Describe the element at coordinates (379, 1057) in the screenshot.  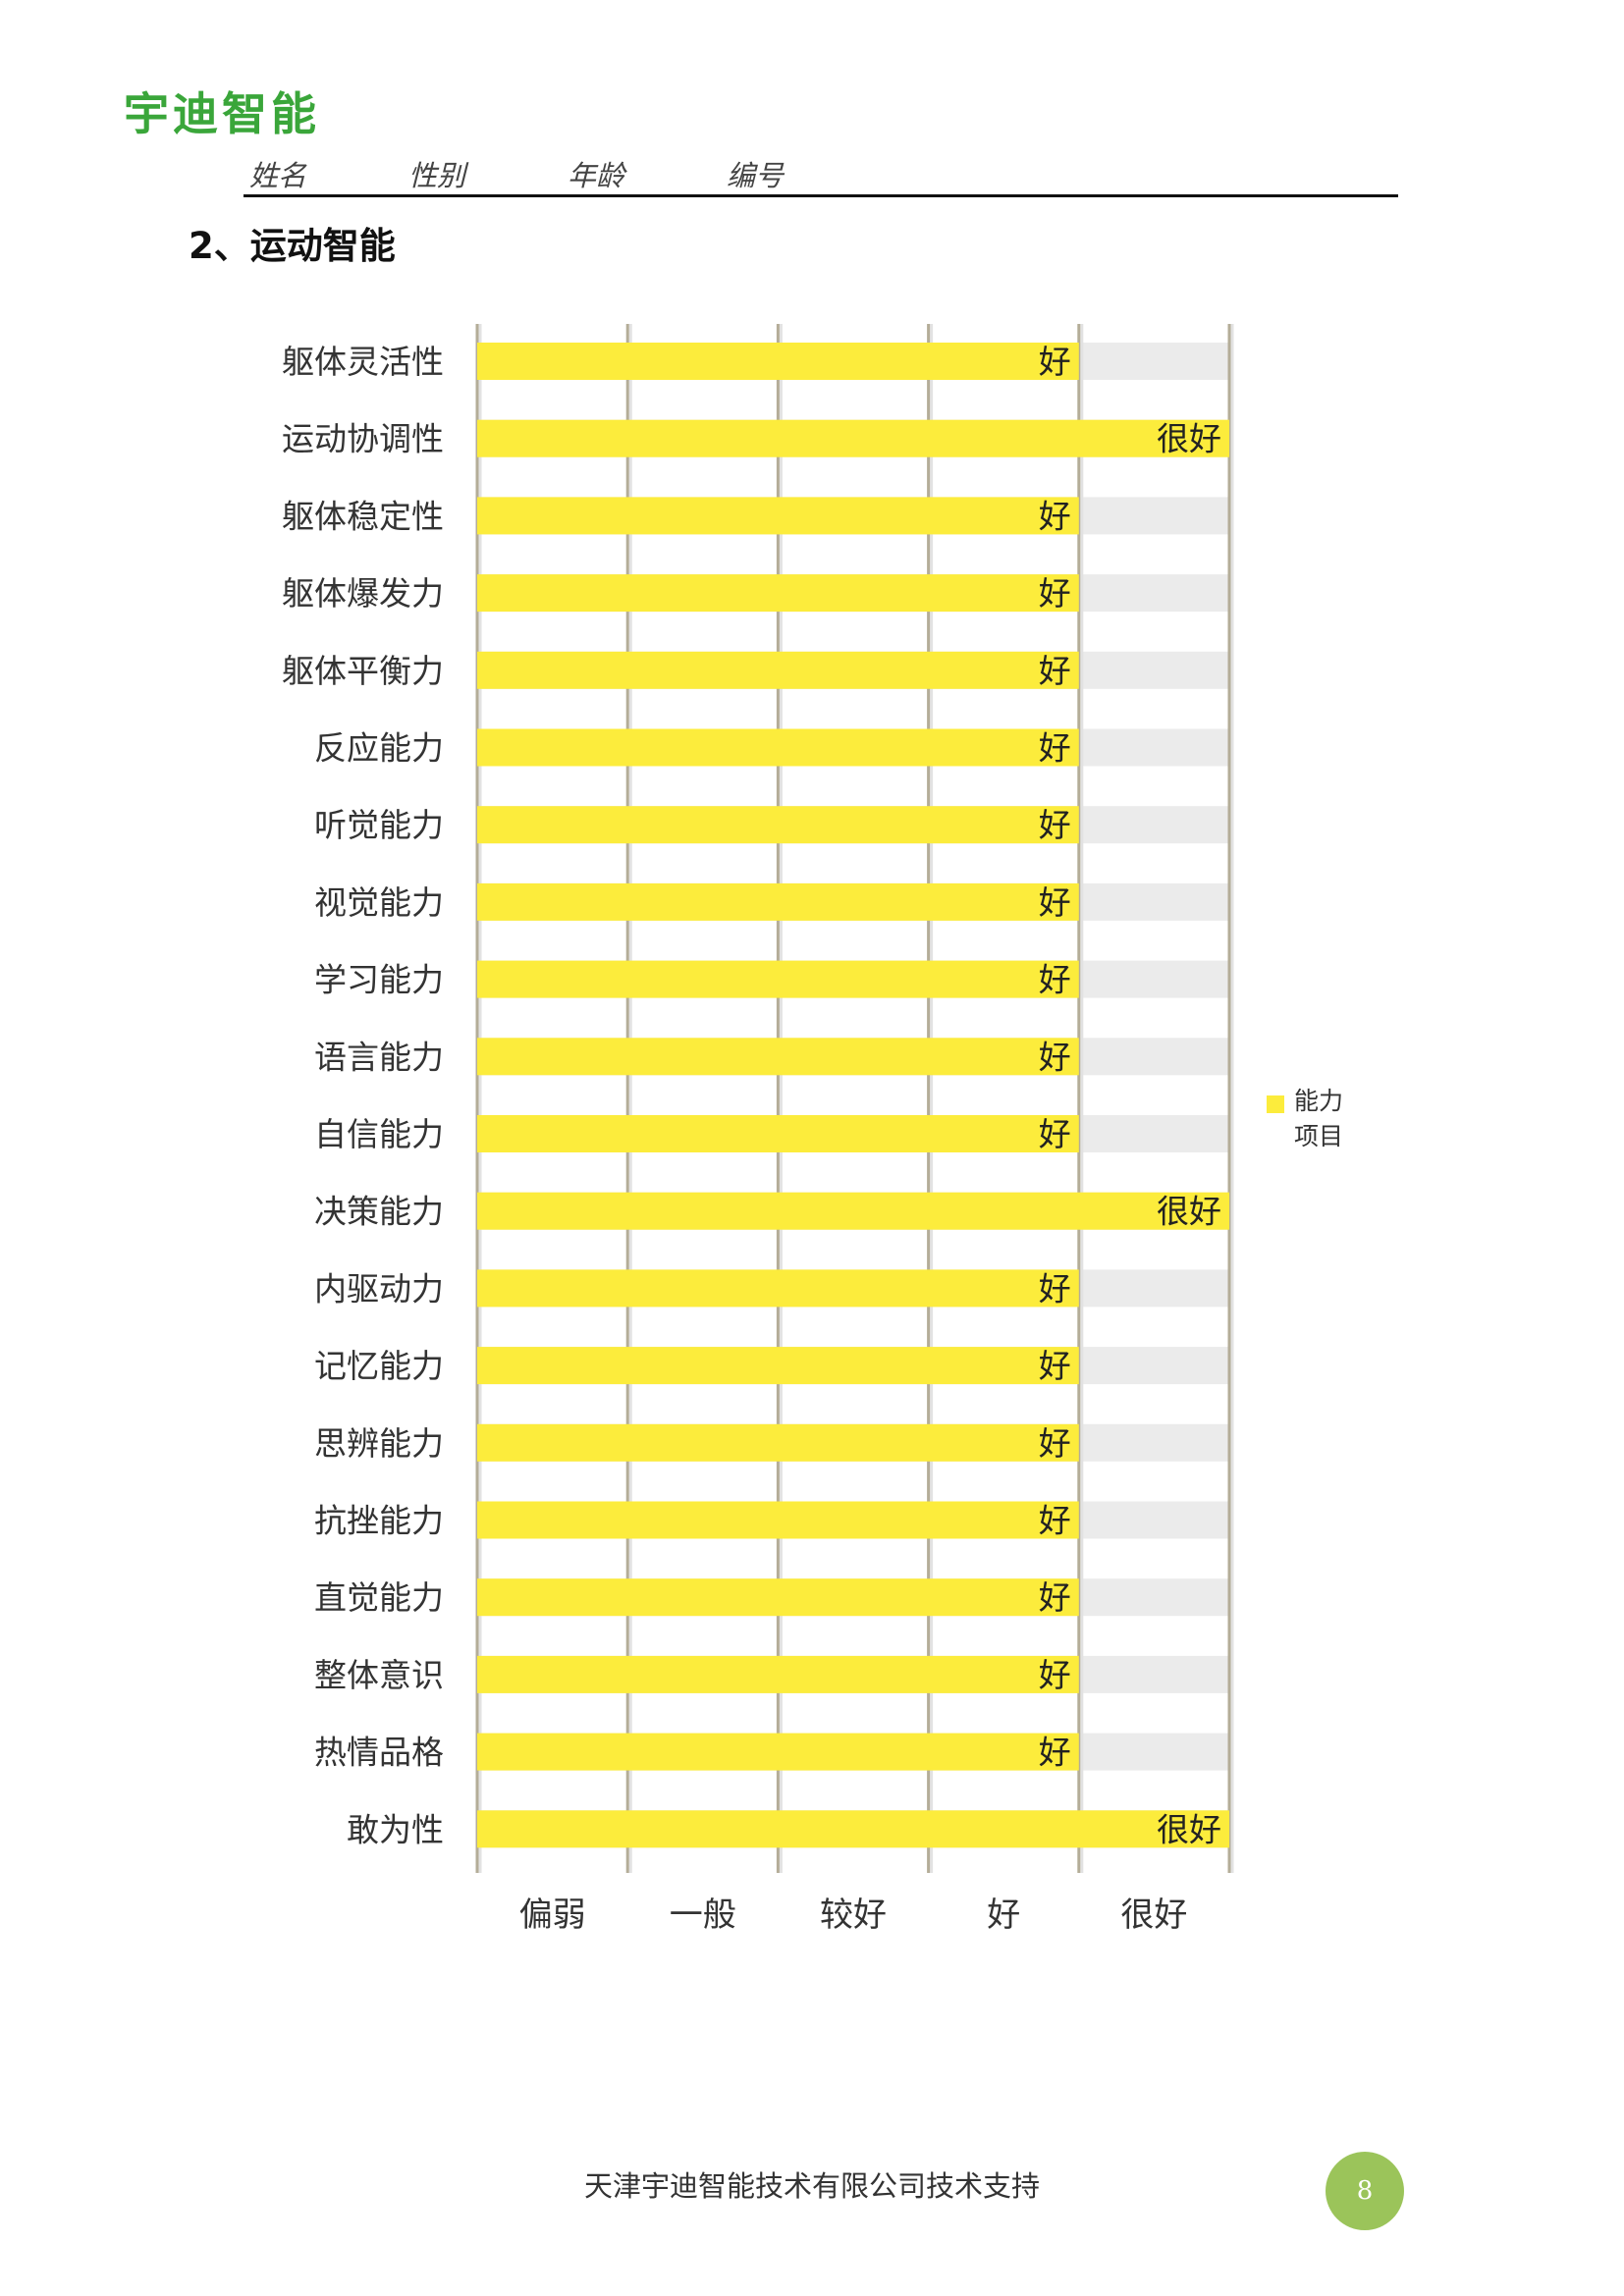
I see `category-label: 语言能力` at that location.